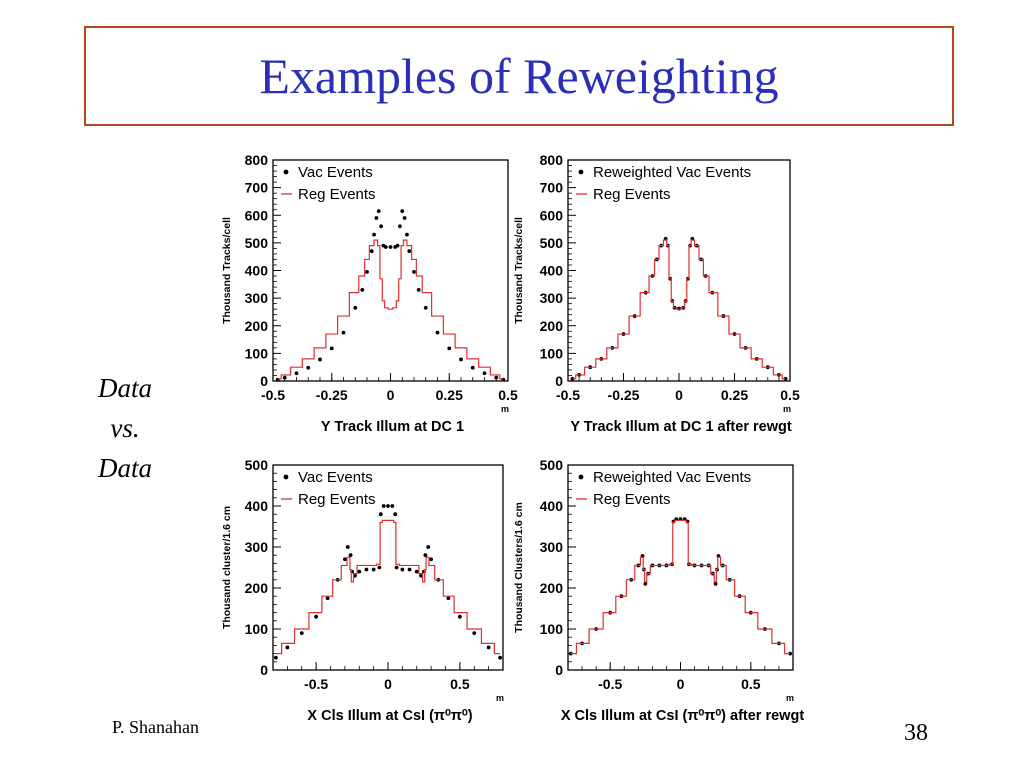 The height and width of the screenshot is (768, 1024). Describe the element at coordinates (155, 727) in the screenshot. I see `footer-author: P. Shanahan` at that location.